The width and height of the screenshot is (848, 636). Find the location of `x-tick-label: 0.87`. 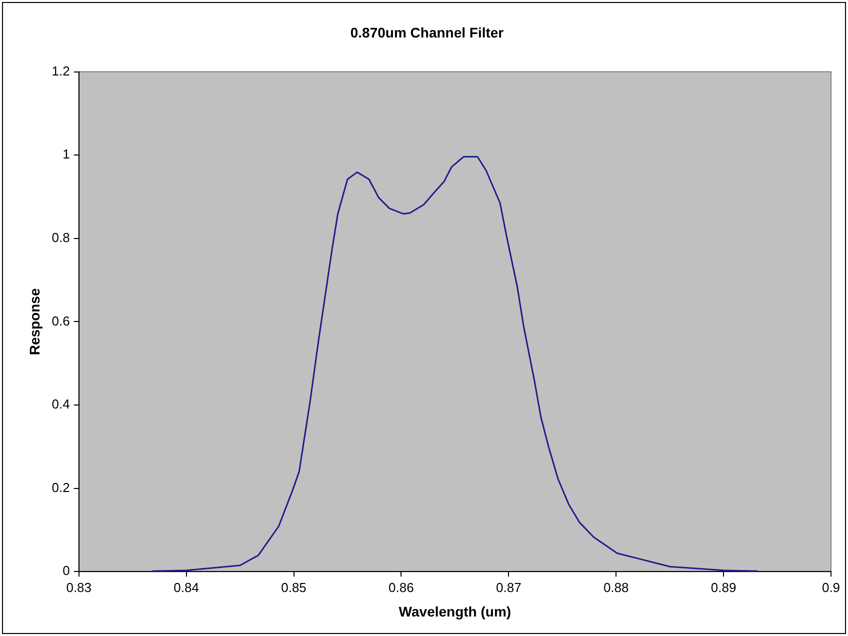

x-tick-label: 0.87 is located at coordinates (509, 587).